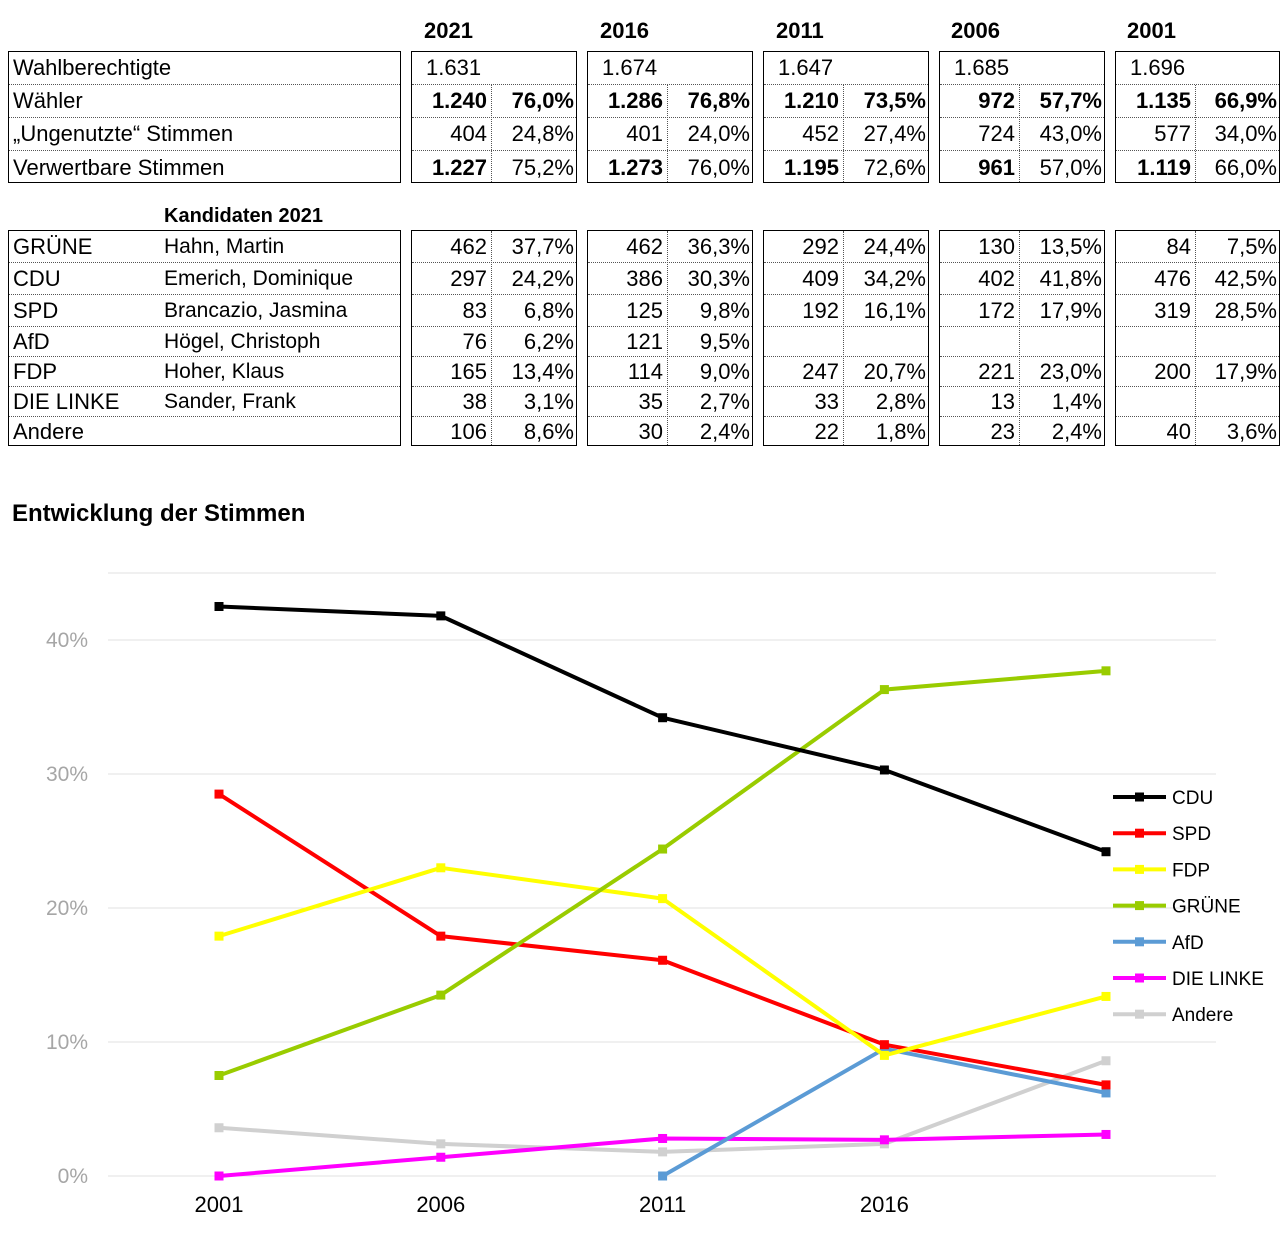 The height and width of the screenshot is (1247, 1280). I want to click on series-line-cdu, so click(662, 729).